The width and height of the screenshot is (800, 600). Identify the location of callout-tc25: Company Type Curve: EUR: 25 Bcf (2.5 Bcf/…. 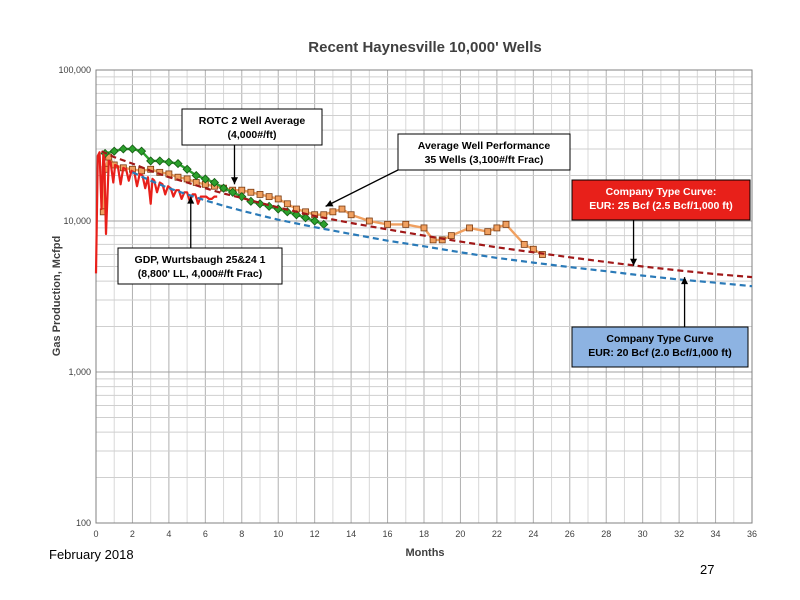
(661, 222).